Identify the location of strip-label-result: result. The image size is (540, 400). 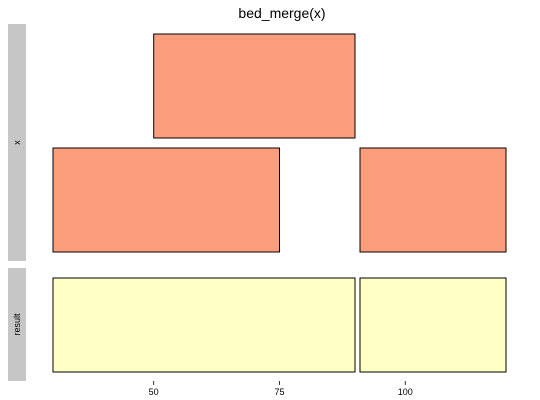
(17, 324).